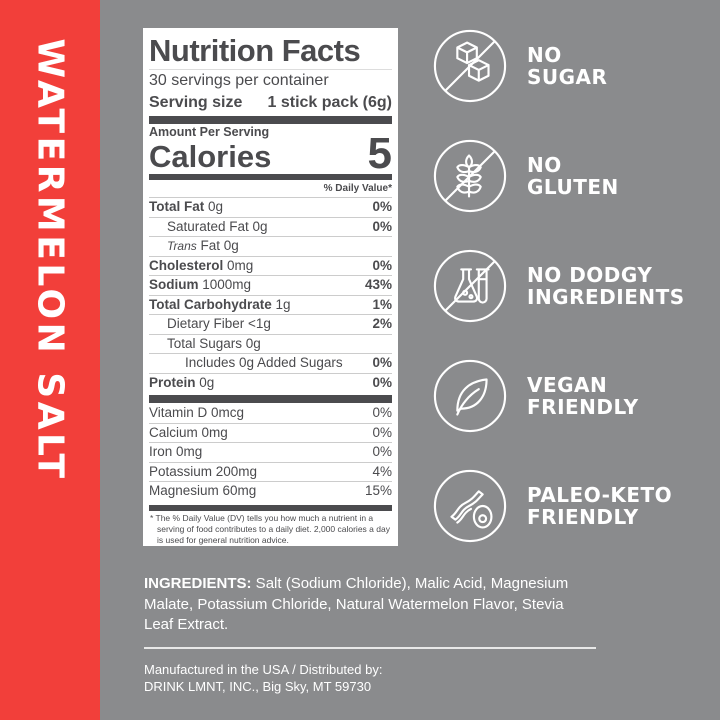 This screenshot has width=720, height=720. What do you see at coordinates (209, 132) in the screenshot?
I see `amount-per-serving: Amount Per Serving` at bounding box center [209, 132].